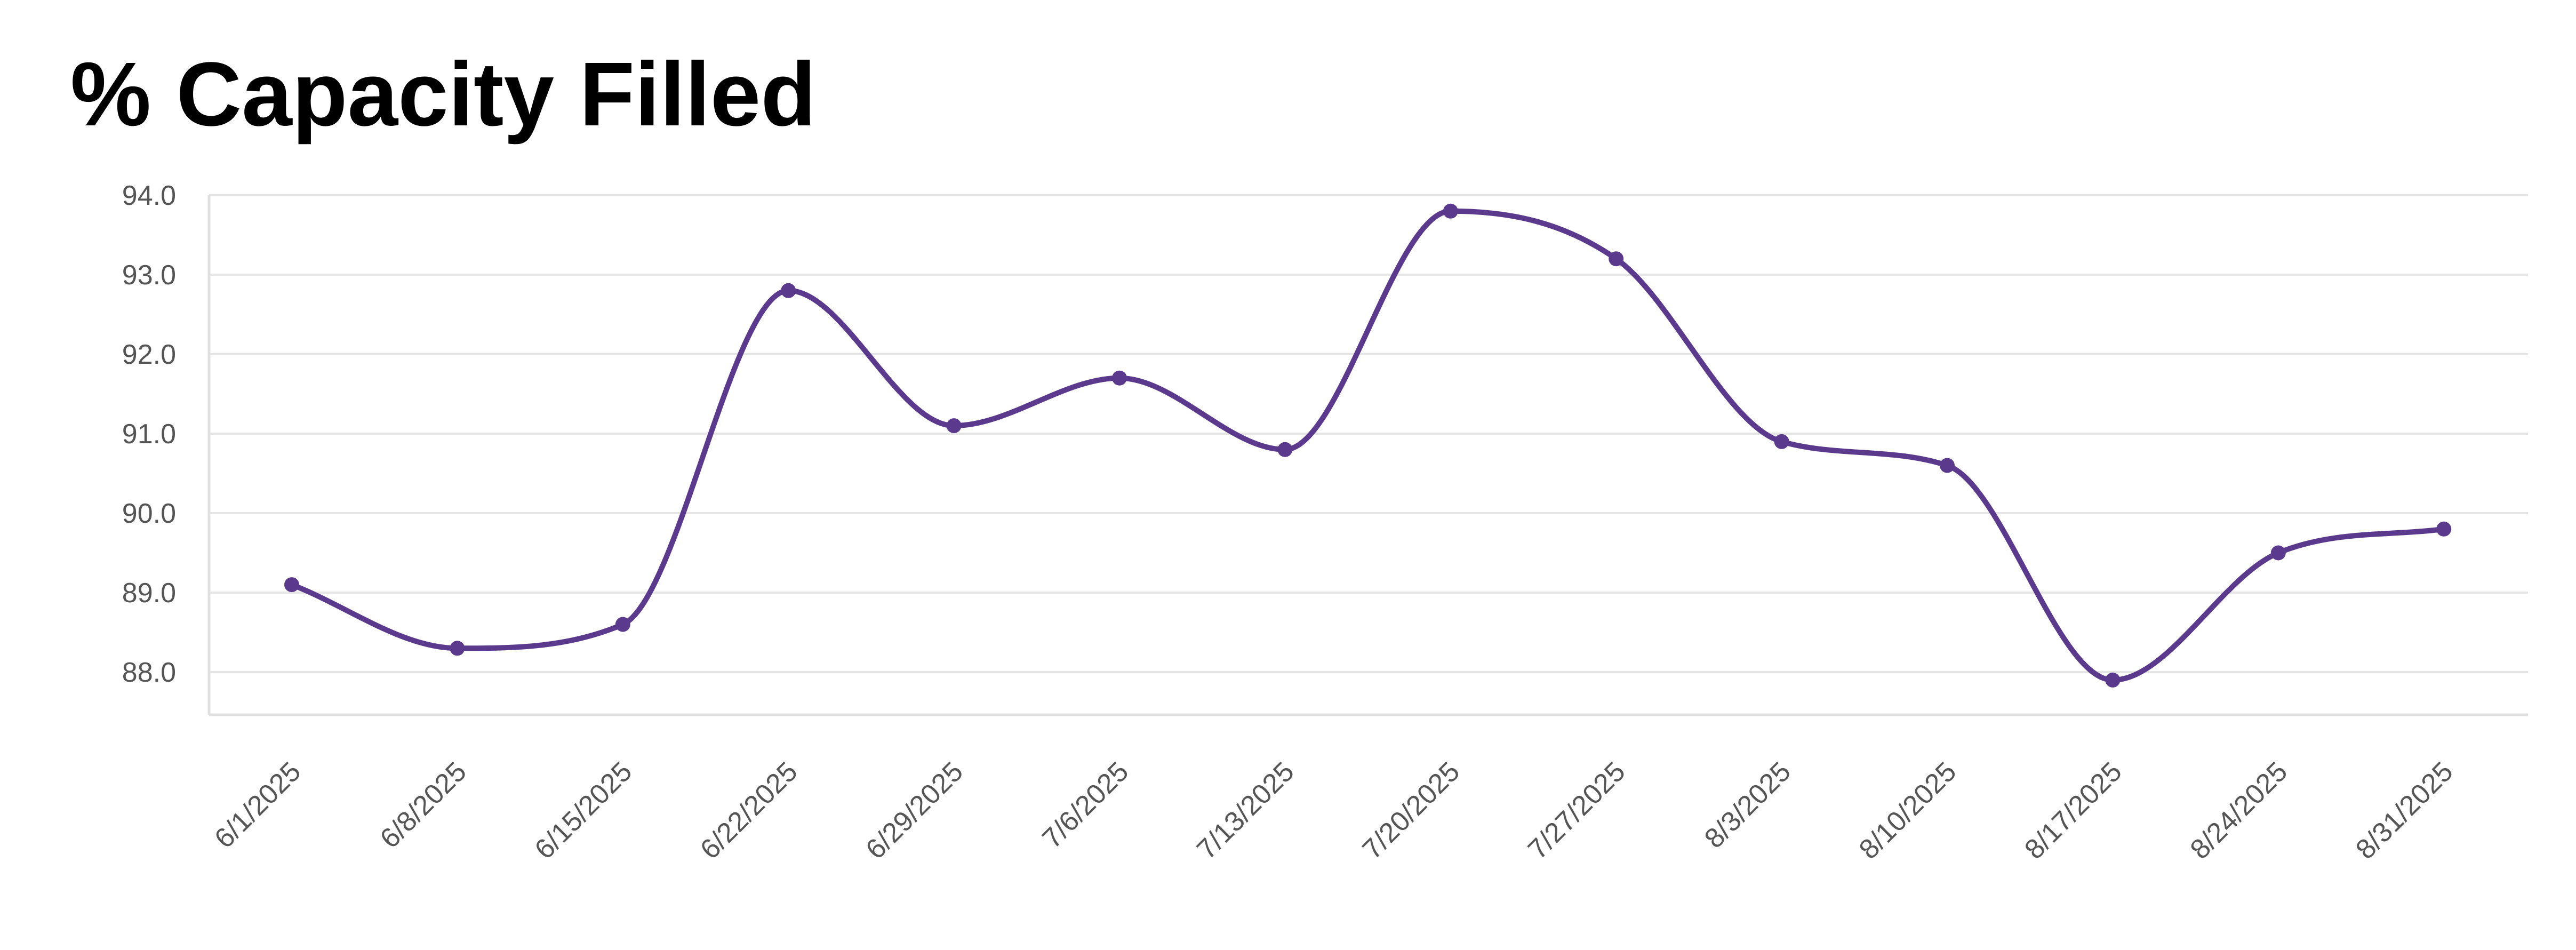 The image size is (2576, 950). Describe the element at coordinates (149, 435) in the screenshot. I see `y-tick-label: 91.0` at that location.